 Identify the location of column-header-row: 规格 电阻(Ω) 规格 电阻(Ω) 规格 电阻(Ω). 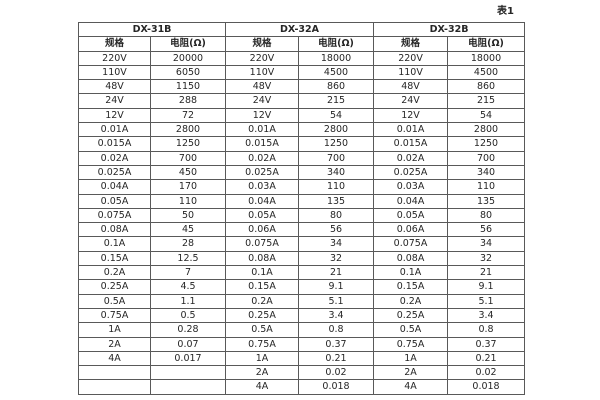
(302, 44).